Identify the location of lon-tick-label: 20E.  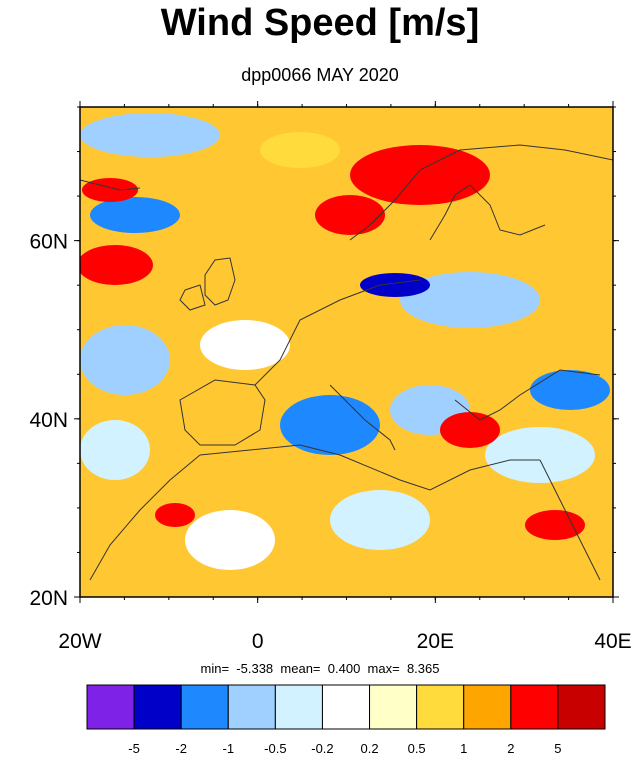
(435, 641).